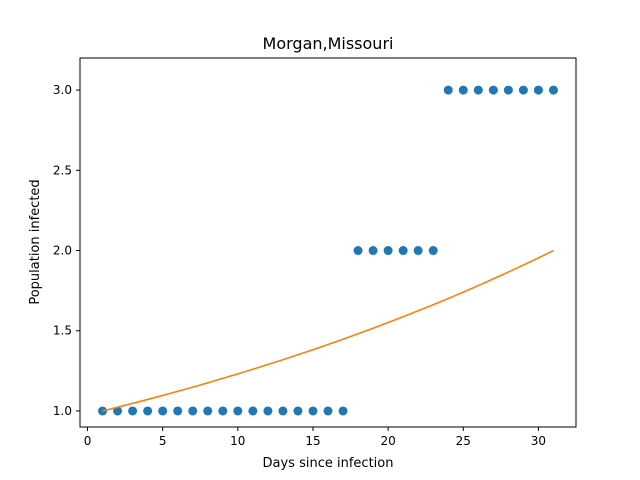  Describe the element at coordinates (35, 241) in the screenshot. I see `y-axis-label: Population infected` at that location.